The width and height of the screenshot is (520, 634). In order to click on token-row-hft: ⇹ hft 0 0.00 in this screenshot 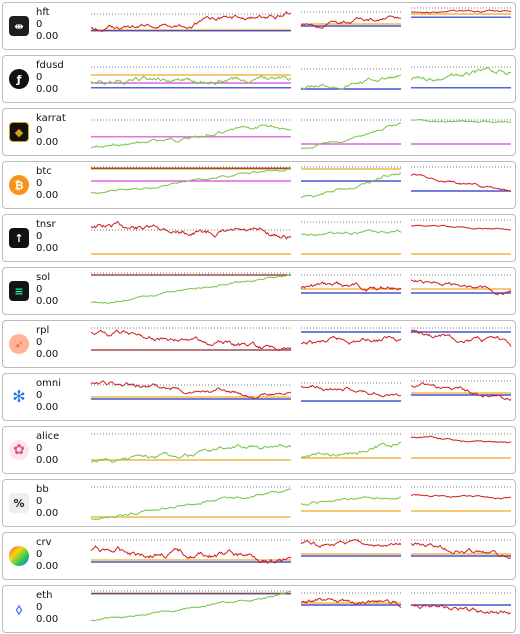, I will do `click(259, 26)`.